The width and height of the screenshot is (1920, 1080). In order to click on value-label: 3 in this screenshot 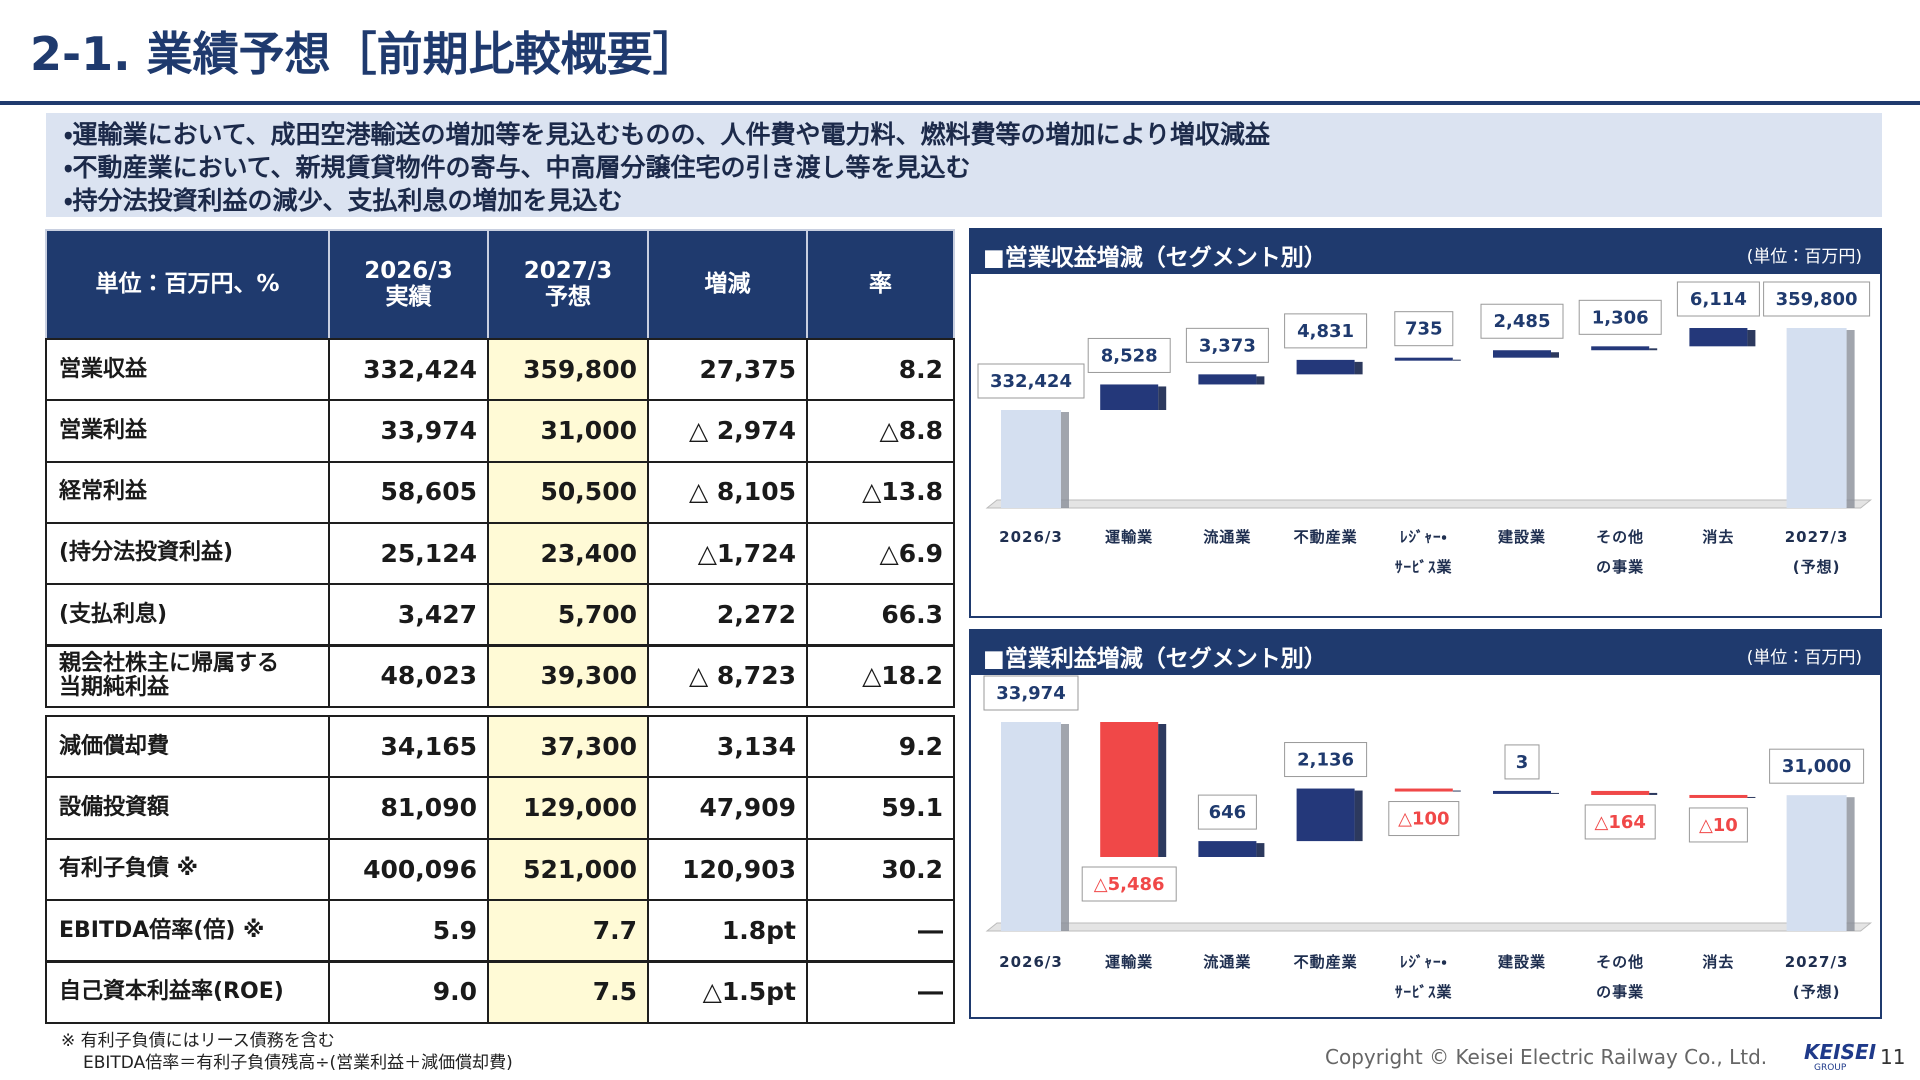, I will do `click(1522, 762)`.